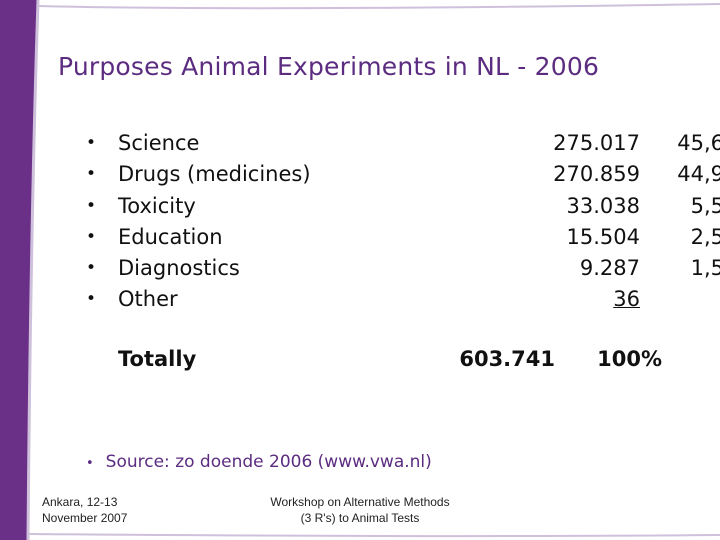 The image size is (720, 540). What do you see at coordinates (373, 535) in the screenshot?
I see `lavender-bottom-line` at bounding box center [373, 535].